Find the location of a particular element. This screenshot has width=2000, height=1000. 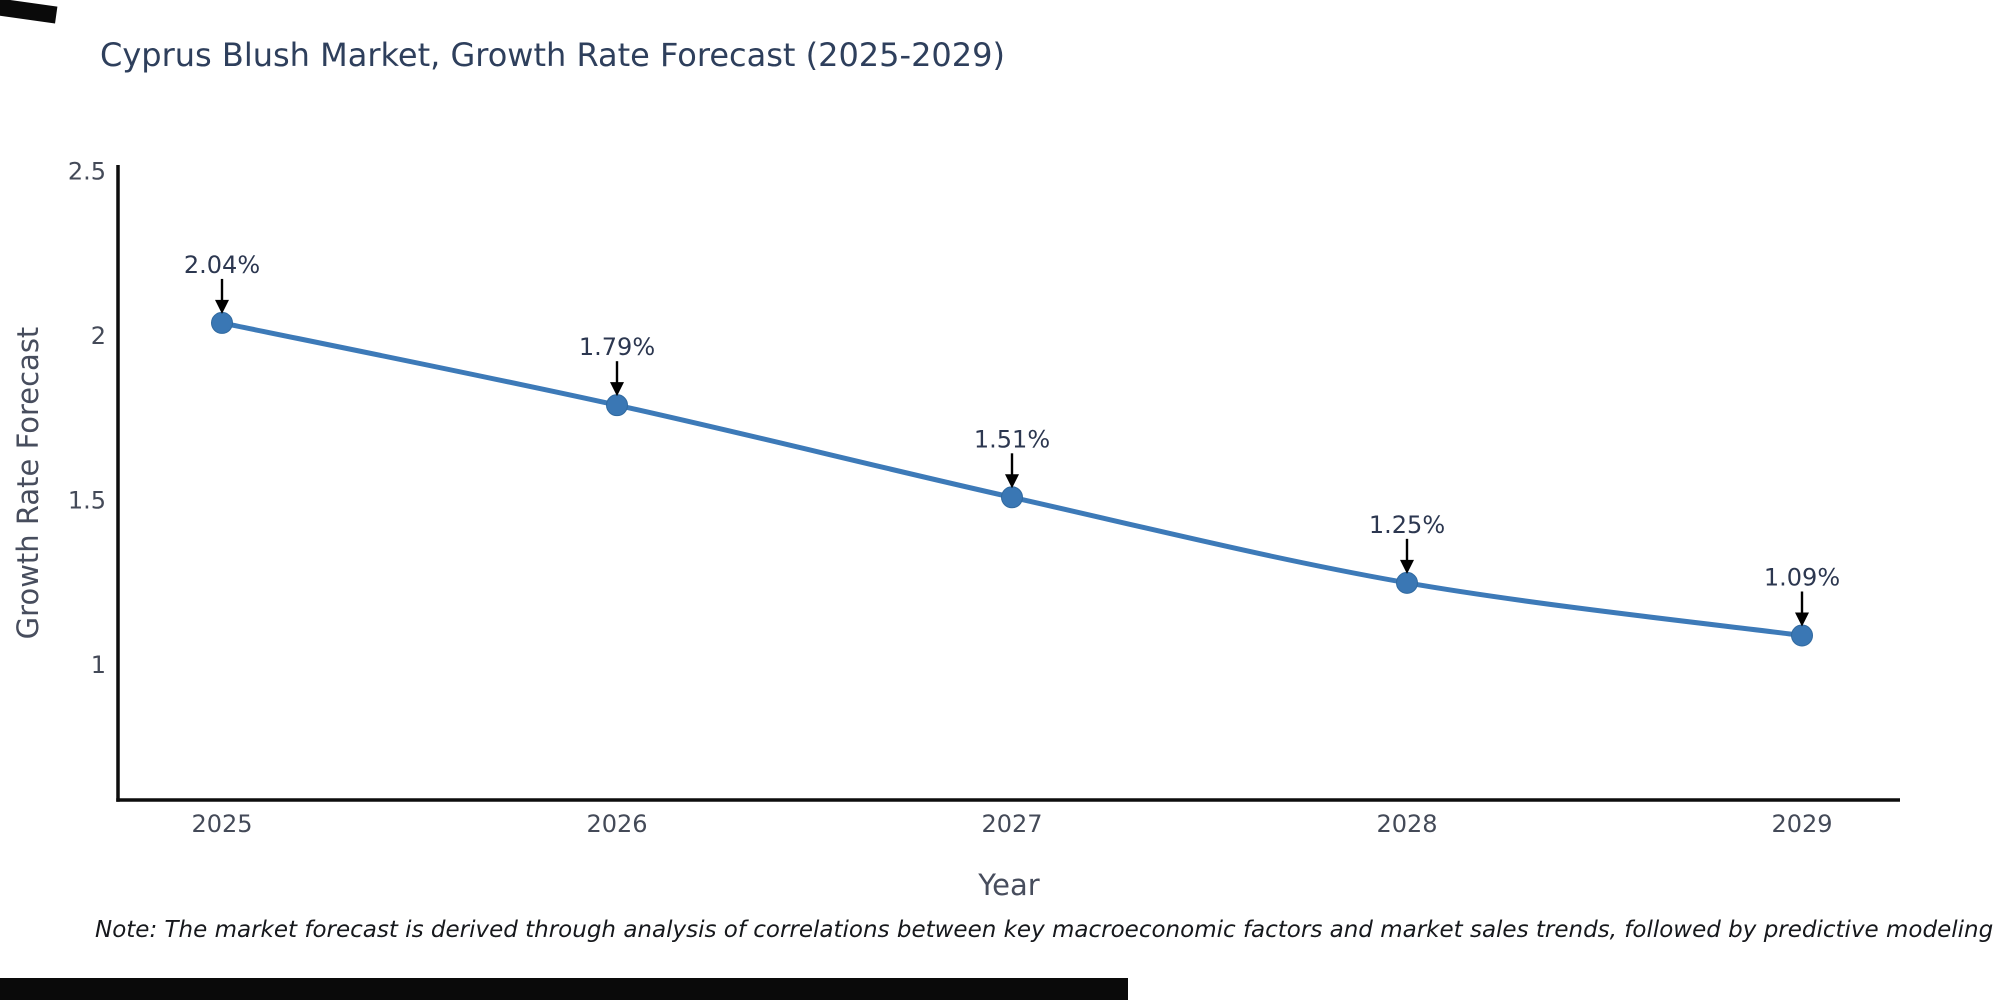

x-axis-title: Year is located at coordinates (1009, 885).